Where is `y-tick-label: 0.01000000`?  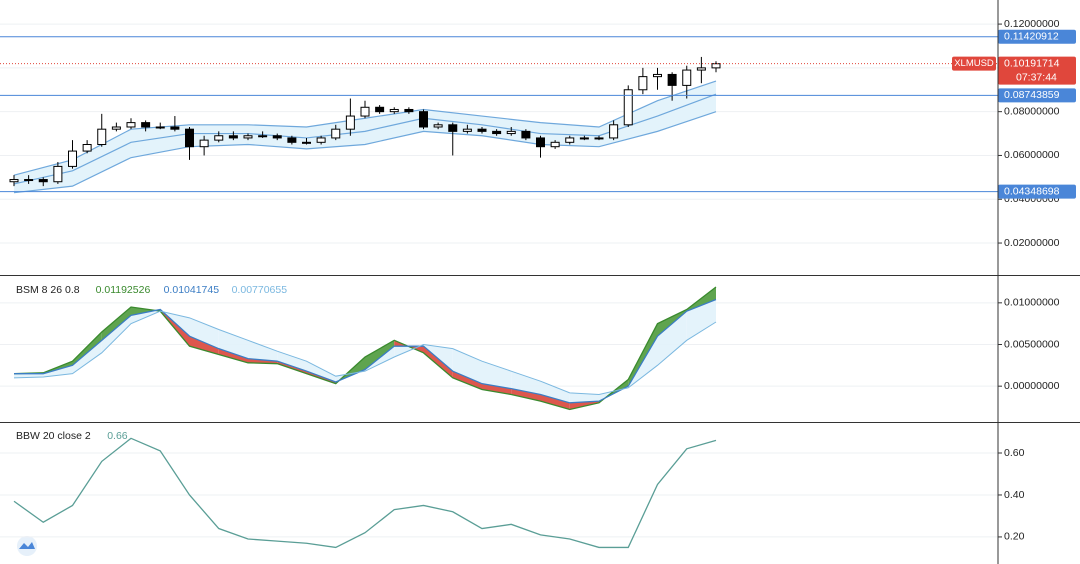
y-tick-label: 0.01000000 is located at coordinates (1032, 303).